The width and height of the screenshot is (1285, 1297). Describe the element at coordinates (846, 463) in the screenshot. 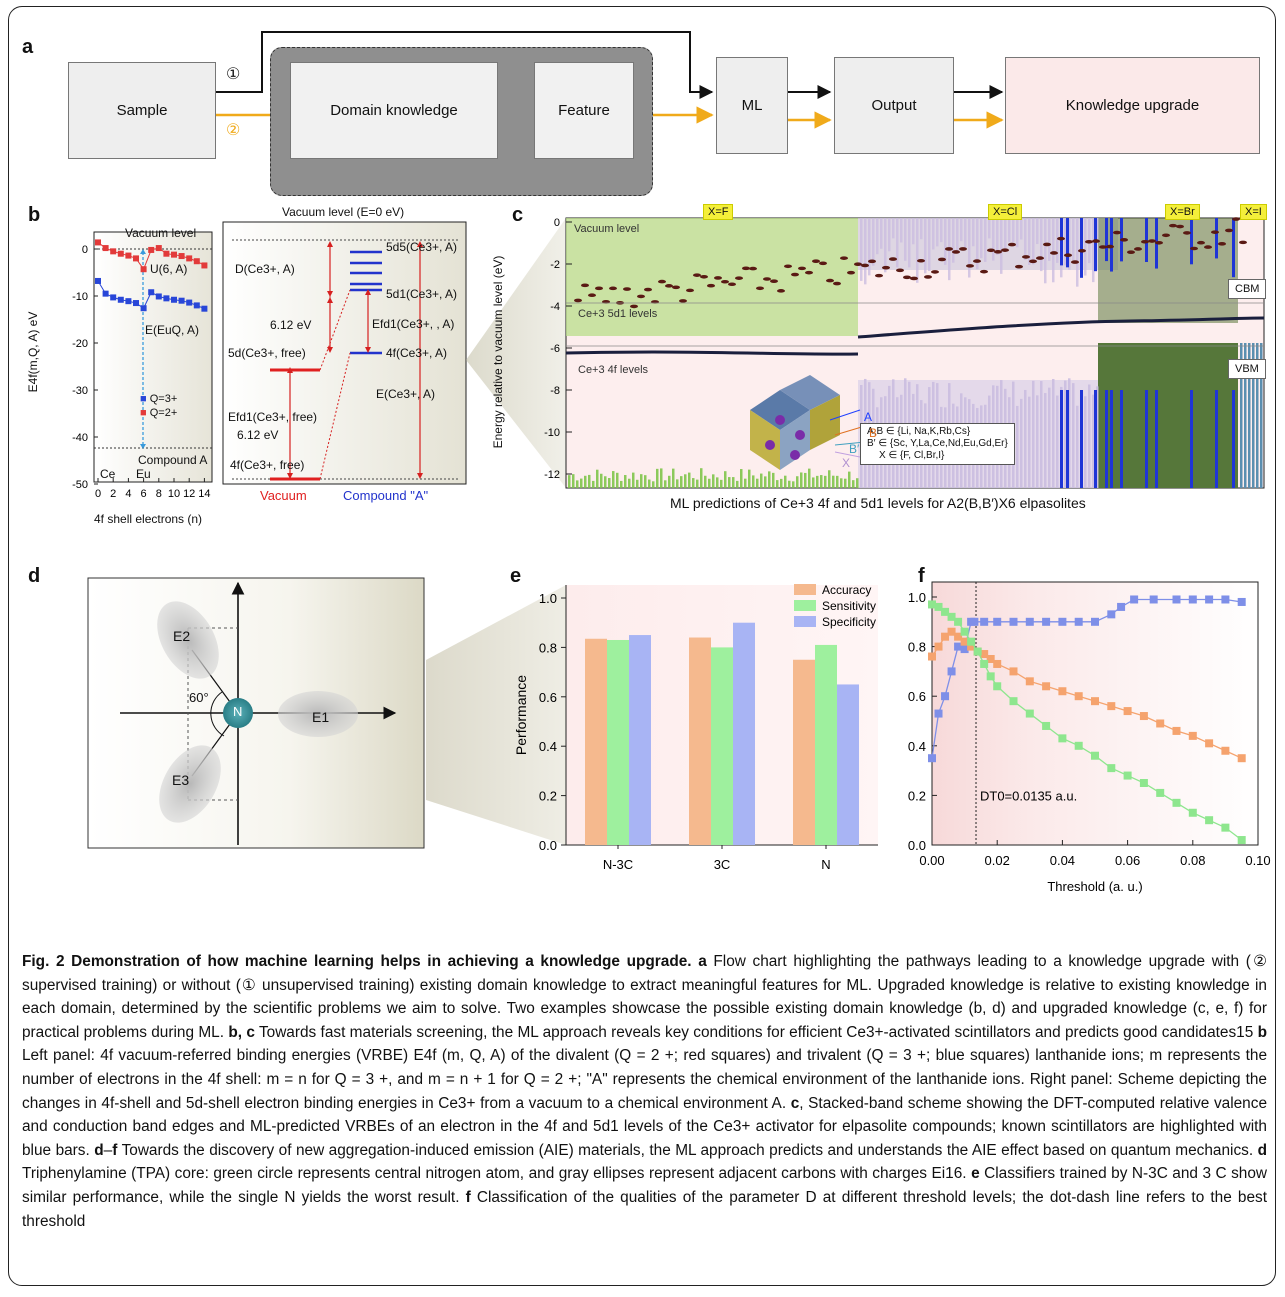

I see `c-crystal-x: X` at that location.